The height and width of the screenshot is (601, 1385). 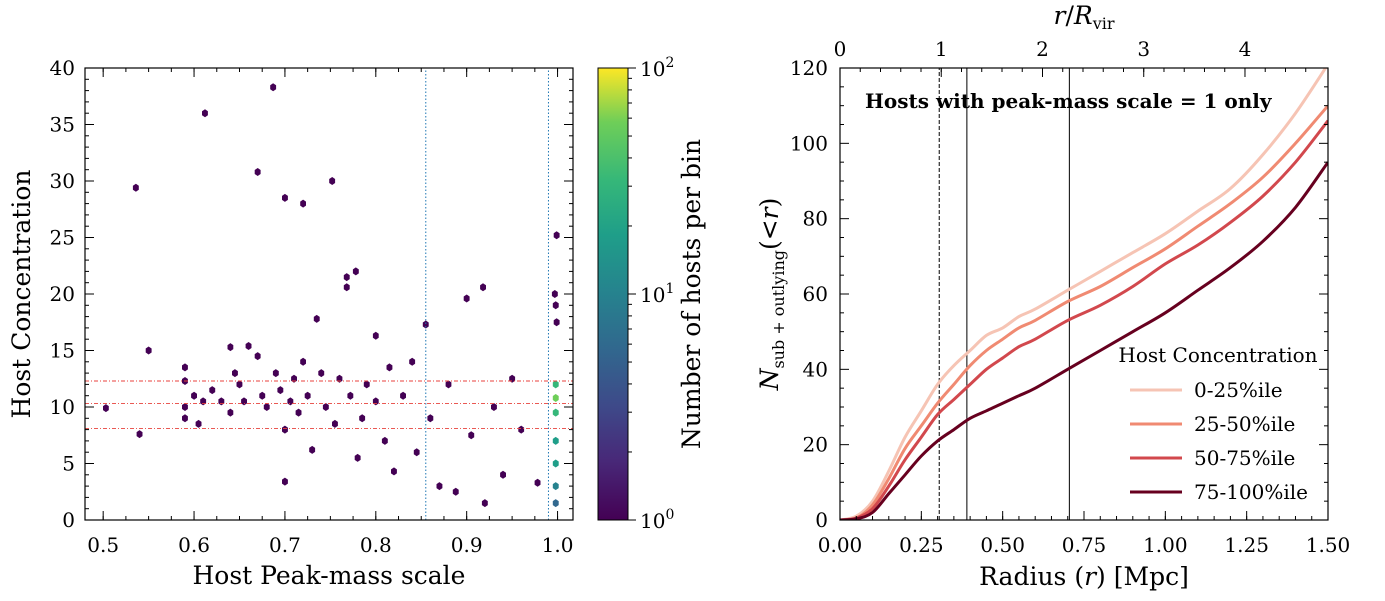 What do you see at coordinates (1251, 492) in the screenshot?
I see `legend-label: 75-100%ile` at bounding box center [1251, 492].